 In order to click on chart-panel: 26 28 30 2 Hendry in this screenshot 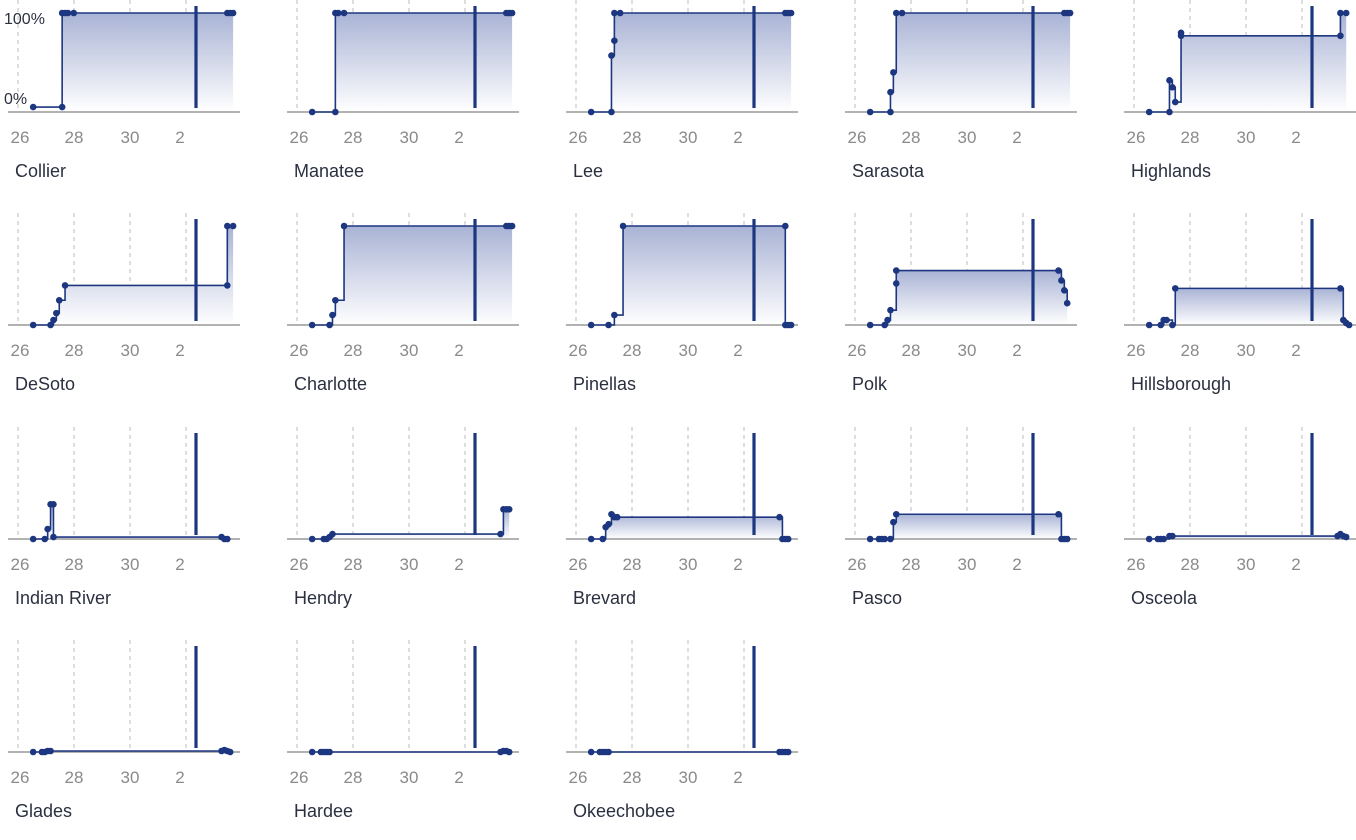, I will do `click(414, 527)`.